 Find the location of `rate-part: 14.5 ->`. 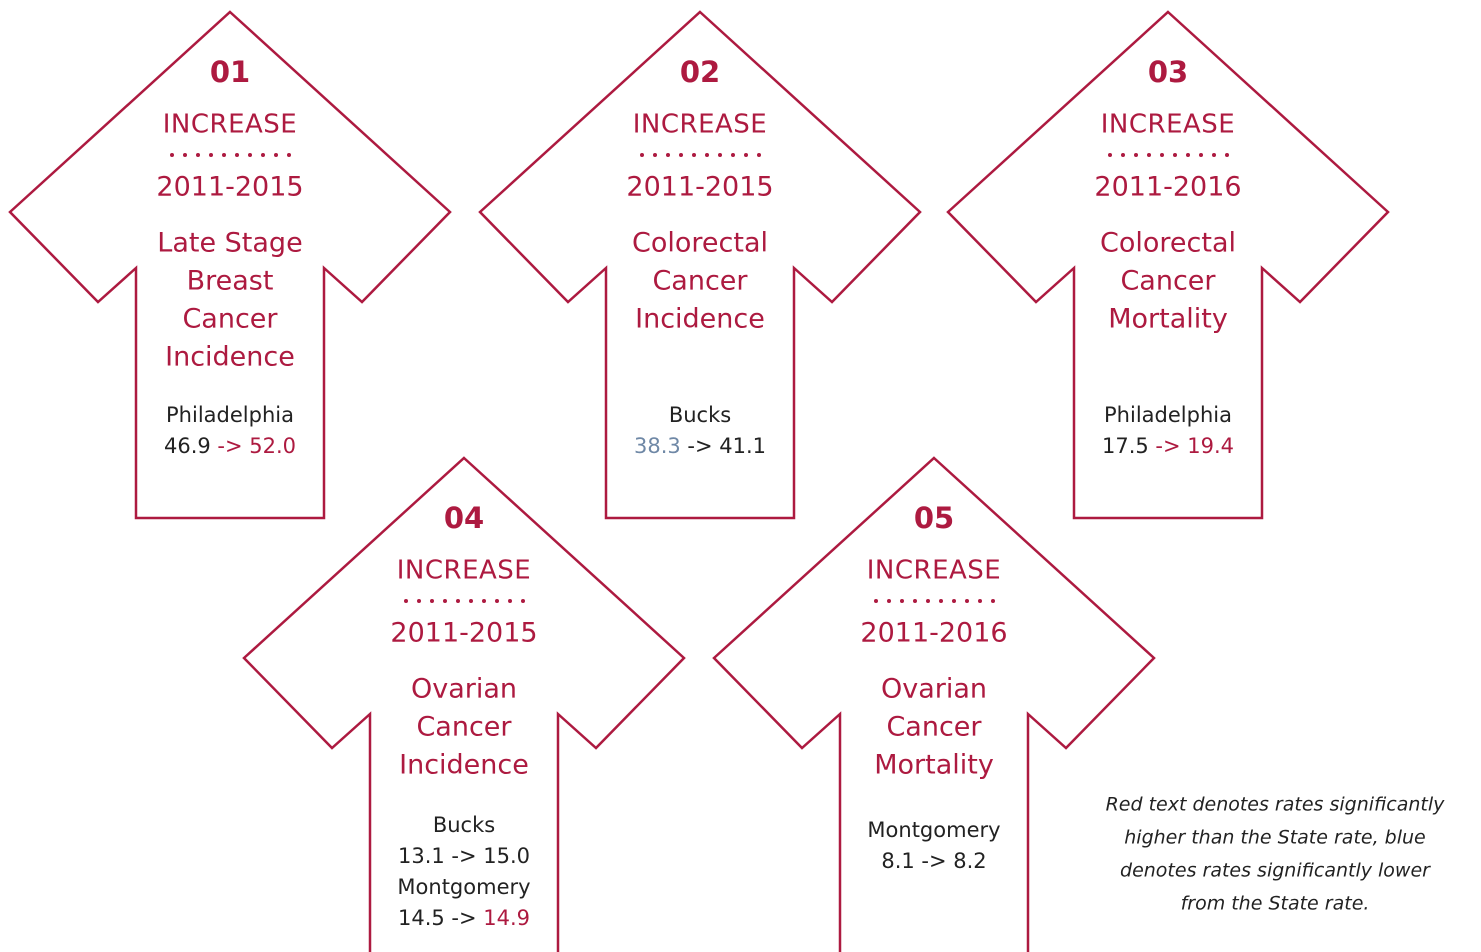

rate-part: 14.5 -> is located at coordinates (440, 918).